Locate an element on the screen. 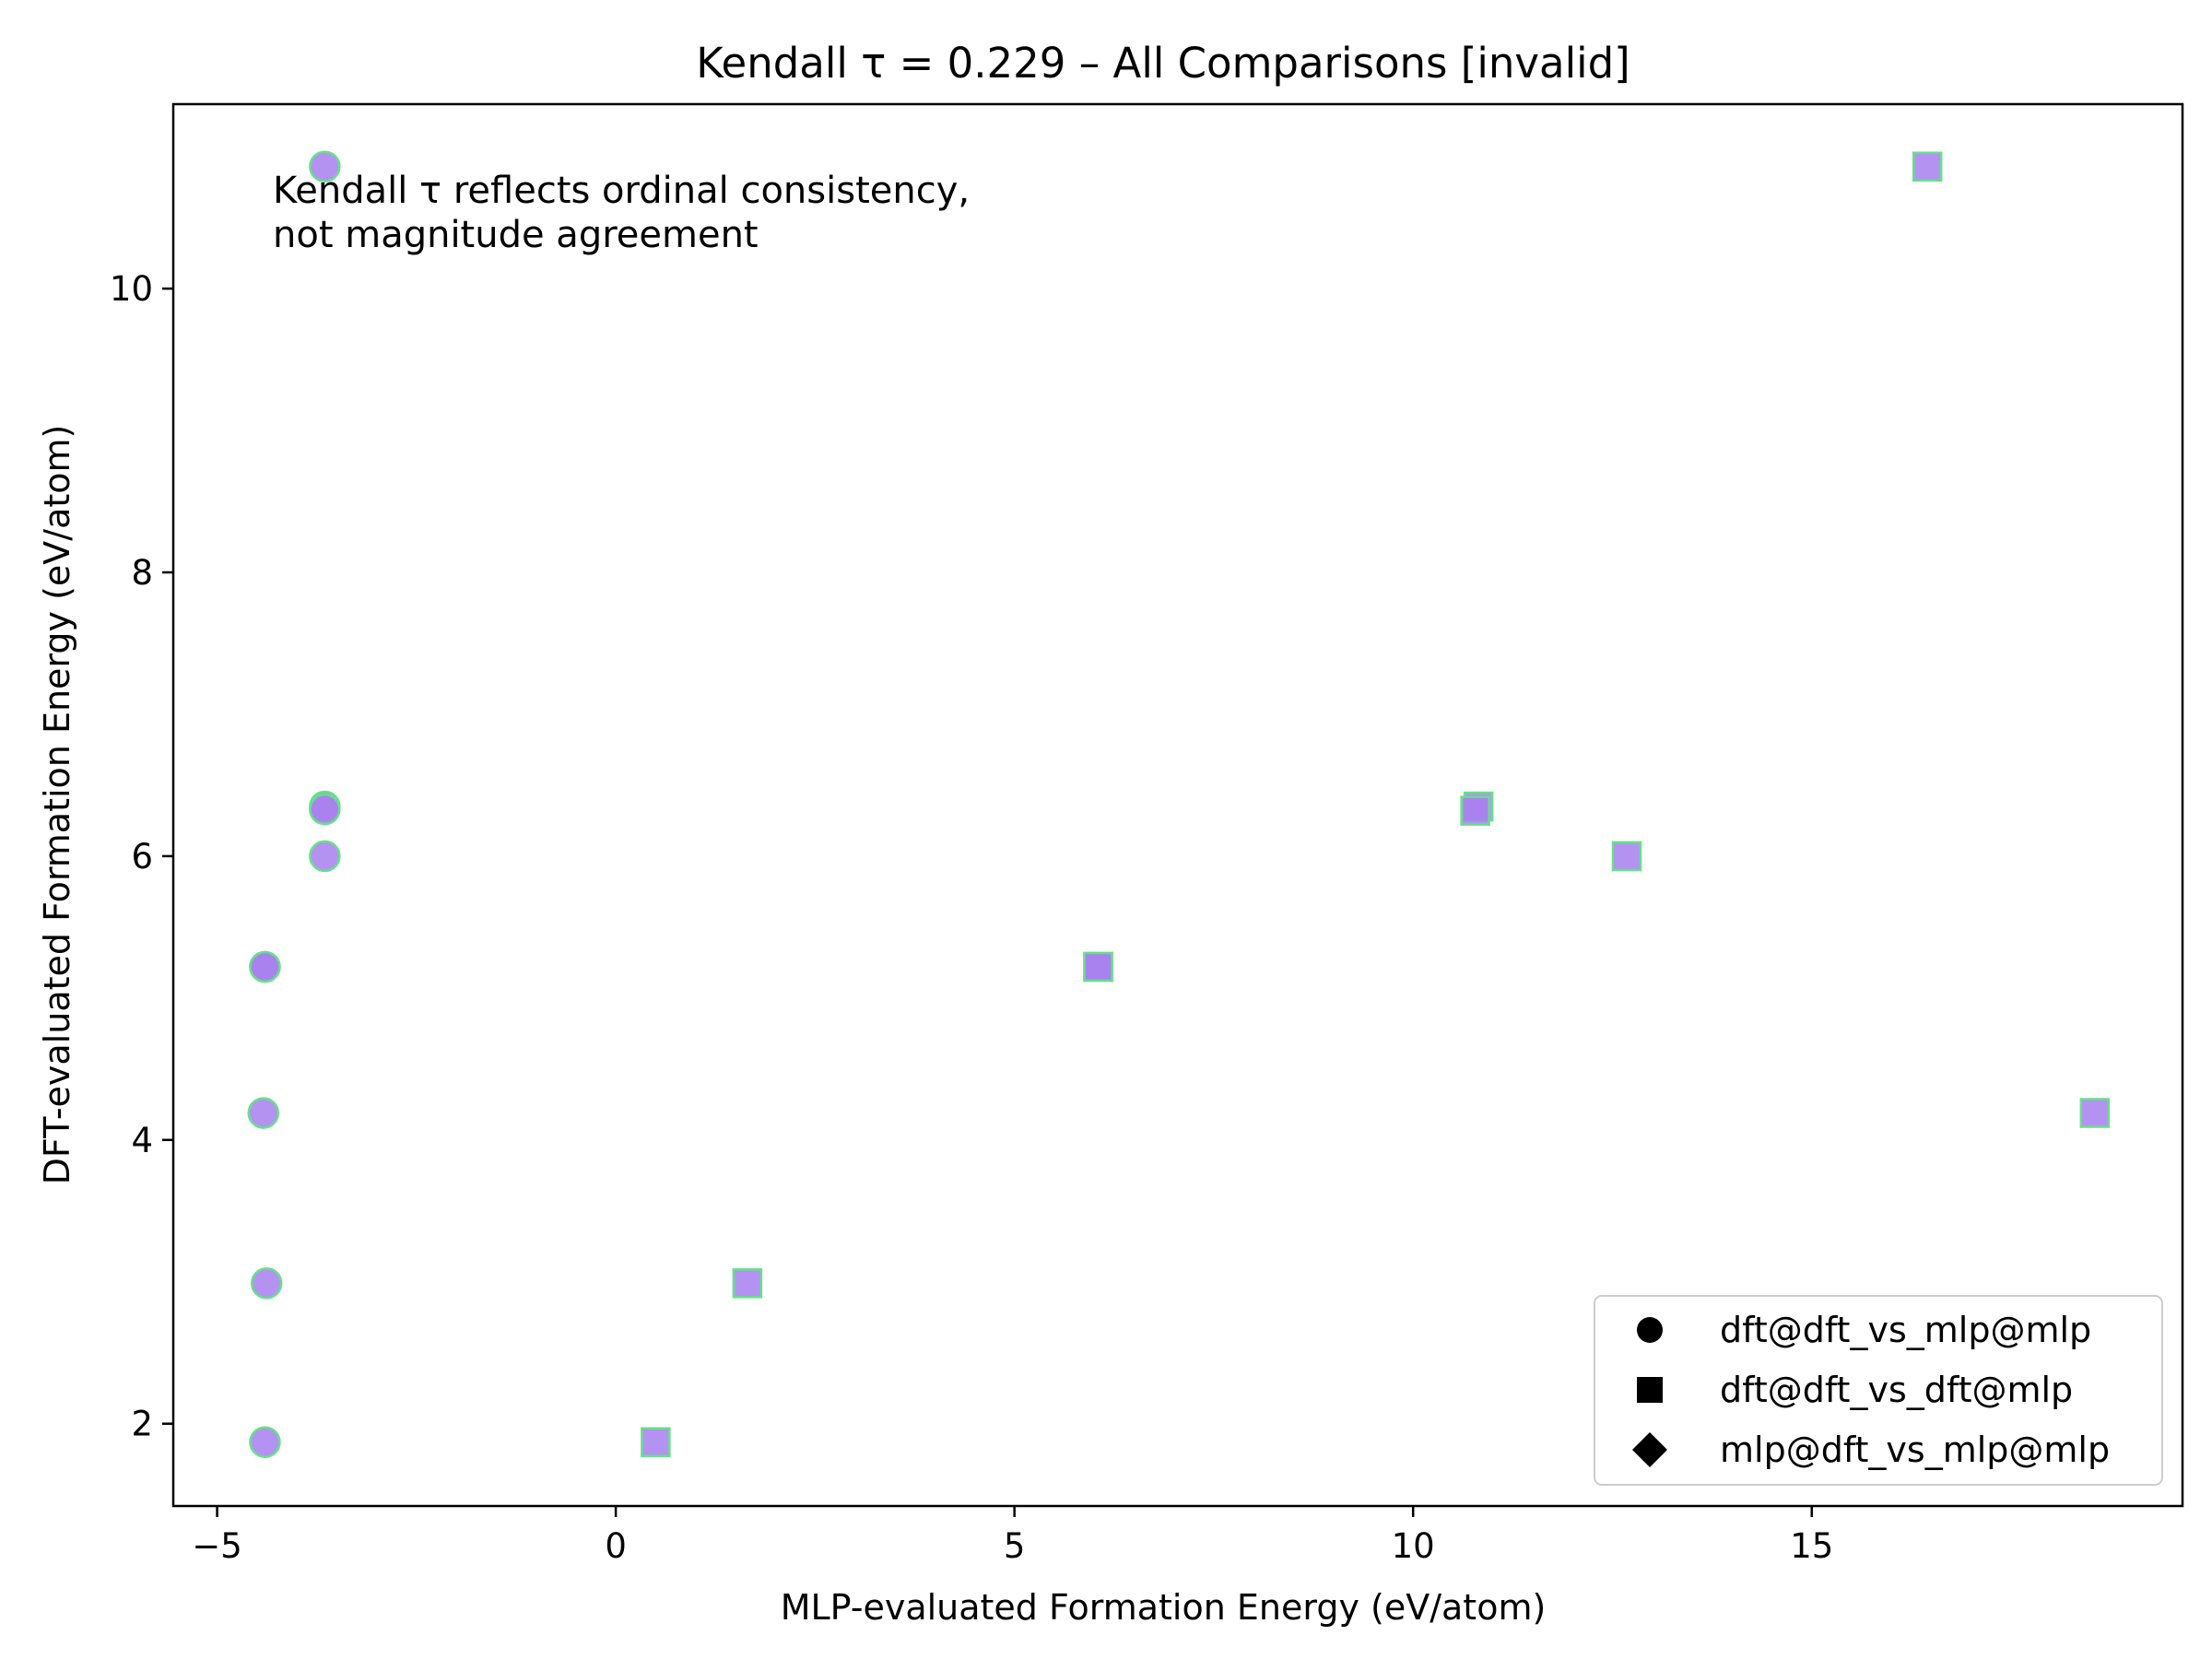 The height and width of the screenshot is (1659, 2212). y-axis-label: DFT-evaluated Formation Energy (eV/atom) is located at coordinates (57, 805).